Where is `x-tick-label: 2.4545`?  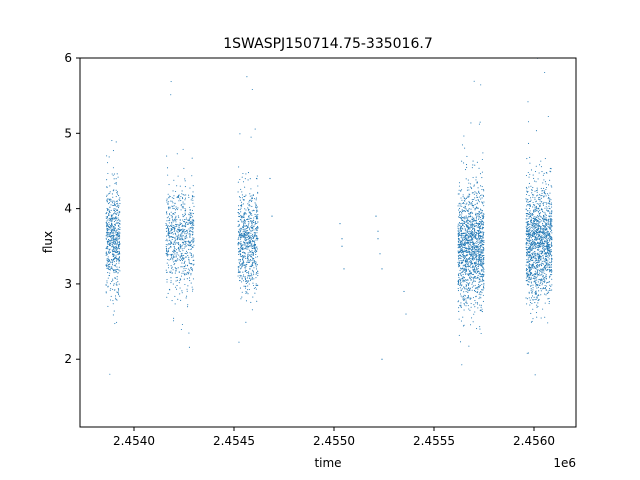 x-tick-label: 2.4545 is located at coordinates (234, 441).